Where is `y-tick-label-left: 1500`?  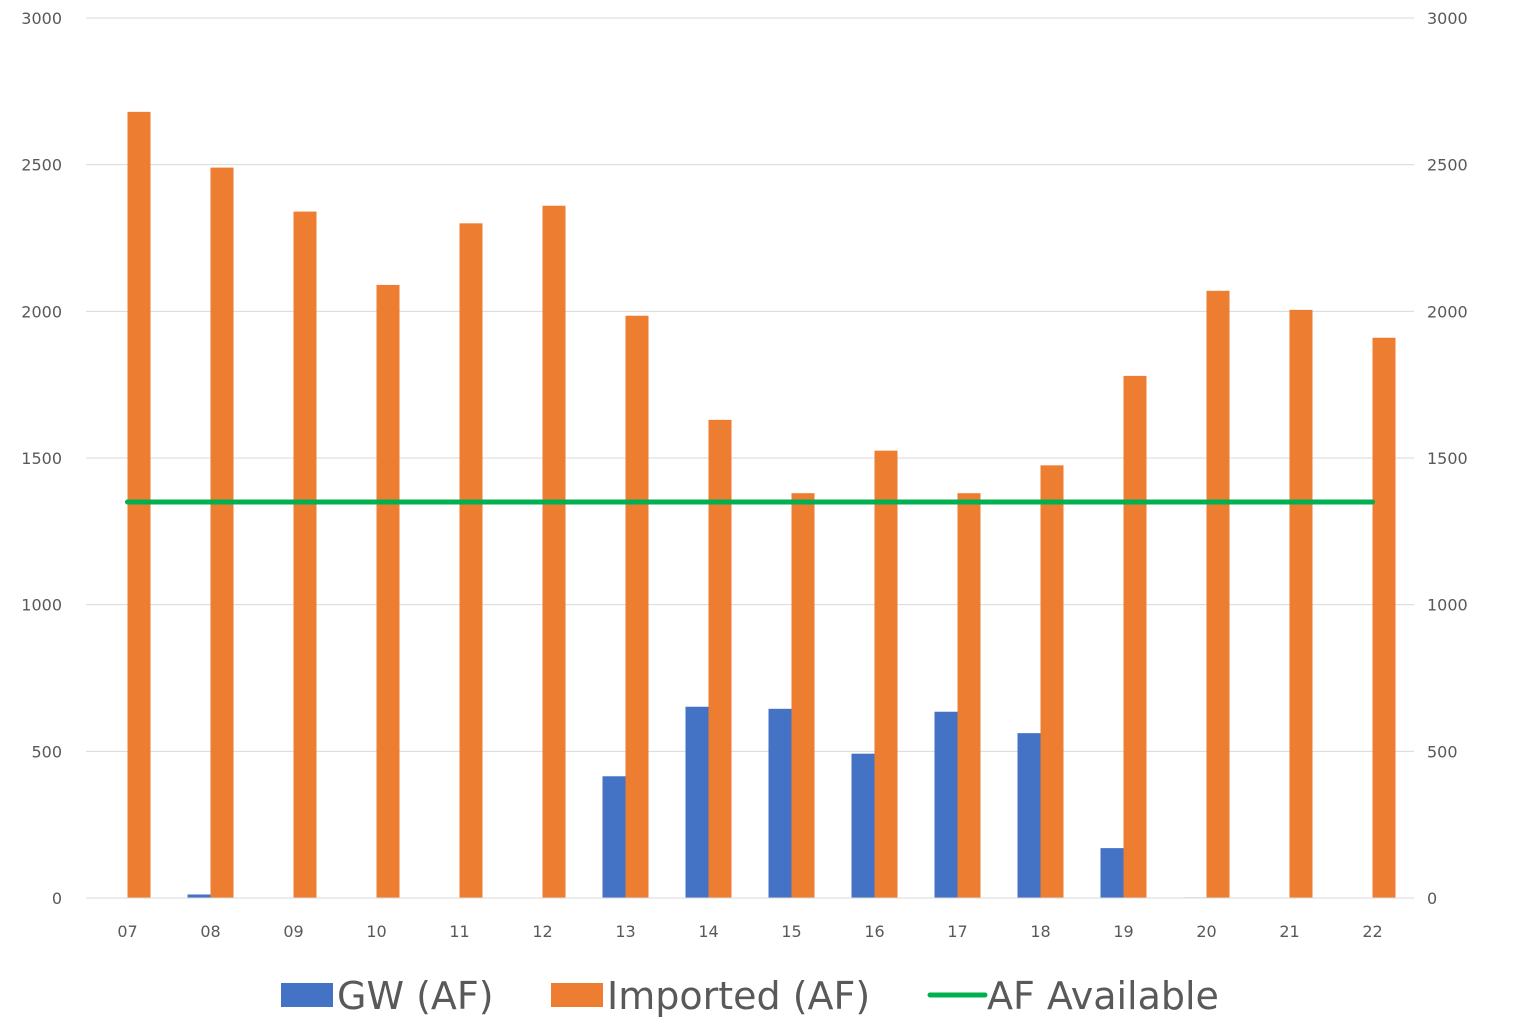 y-tick-label-left: 1500 is located at coordinates (41, 458).